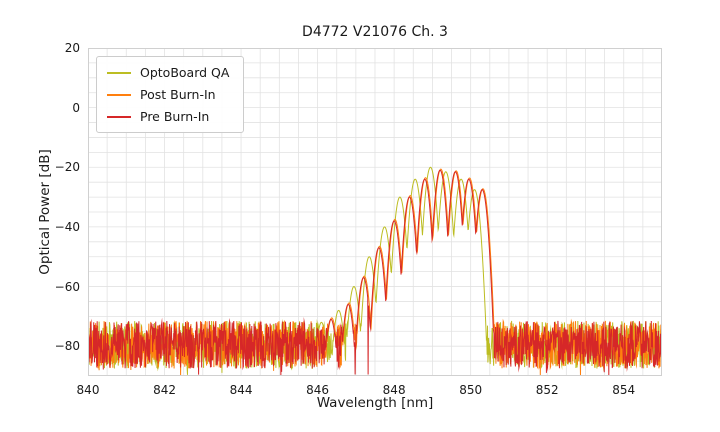 This screenshot has height=432, width=720. I want to click on y-axis-label: Optical Power [dB], so click(45, 212).